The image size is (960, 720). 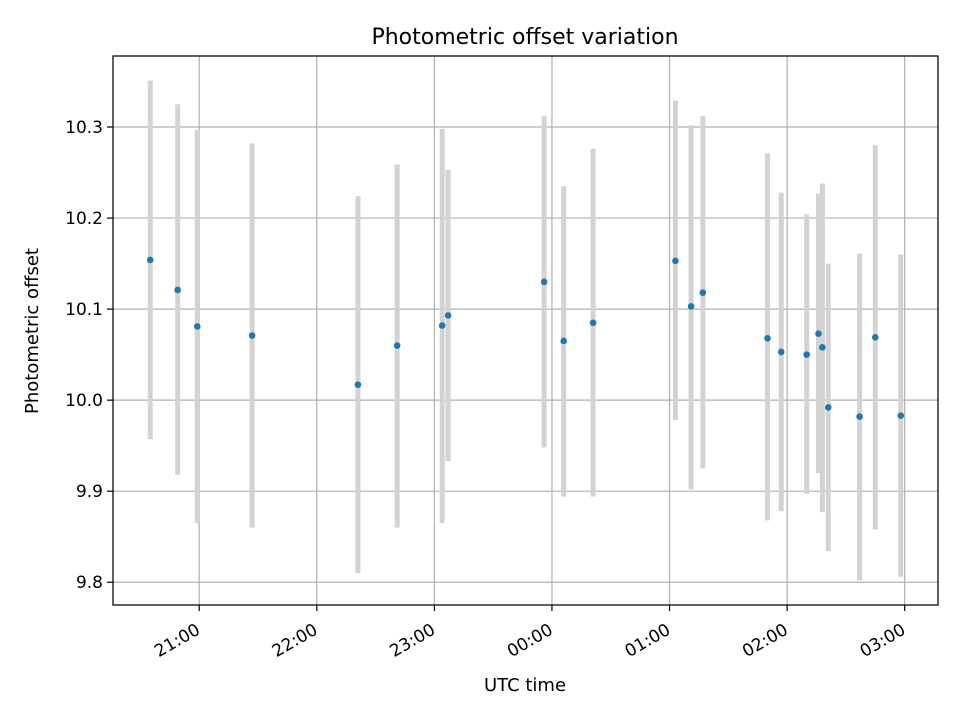 What do you see at coordinates (84, 128) in the screenshot?
I see `y-tick-label: 10.3` at bounding box center [84, 128].